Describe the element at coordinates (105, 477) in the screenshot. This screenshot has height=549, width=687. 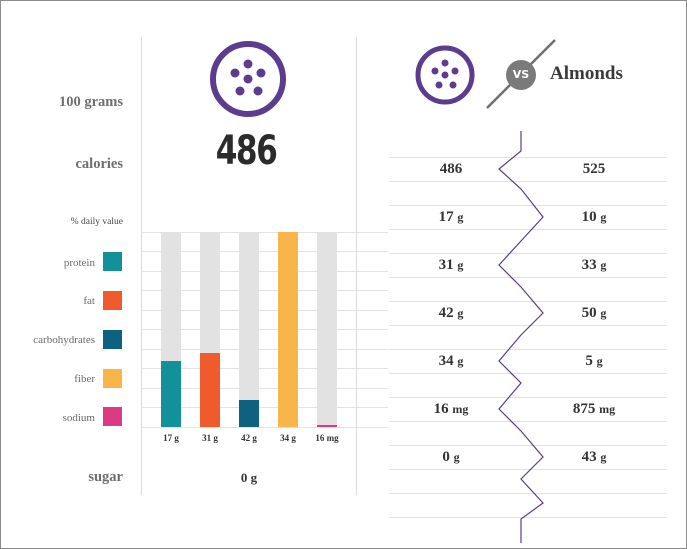
I see `sugar-label: sugar` at that location.